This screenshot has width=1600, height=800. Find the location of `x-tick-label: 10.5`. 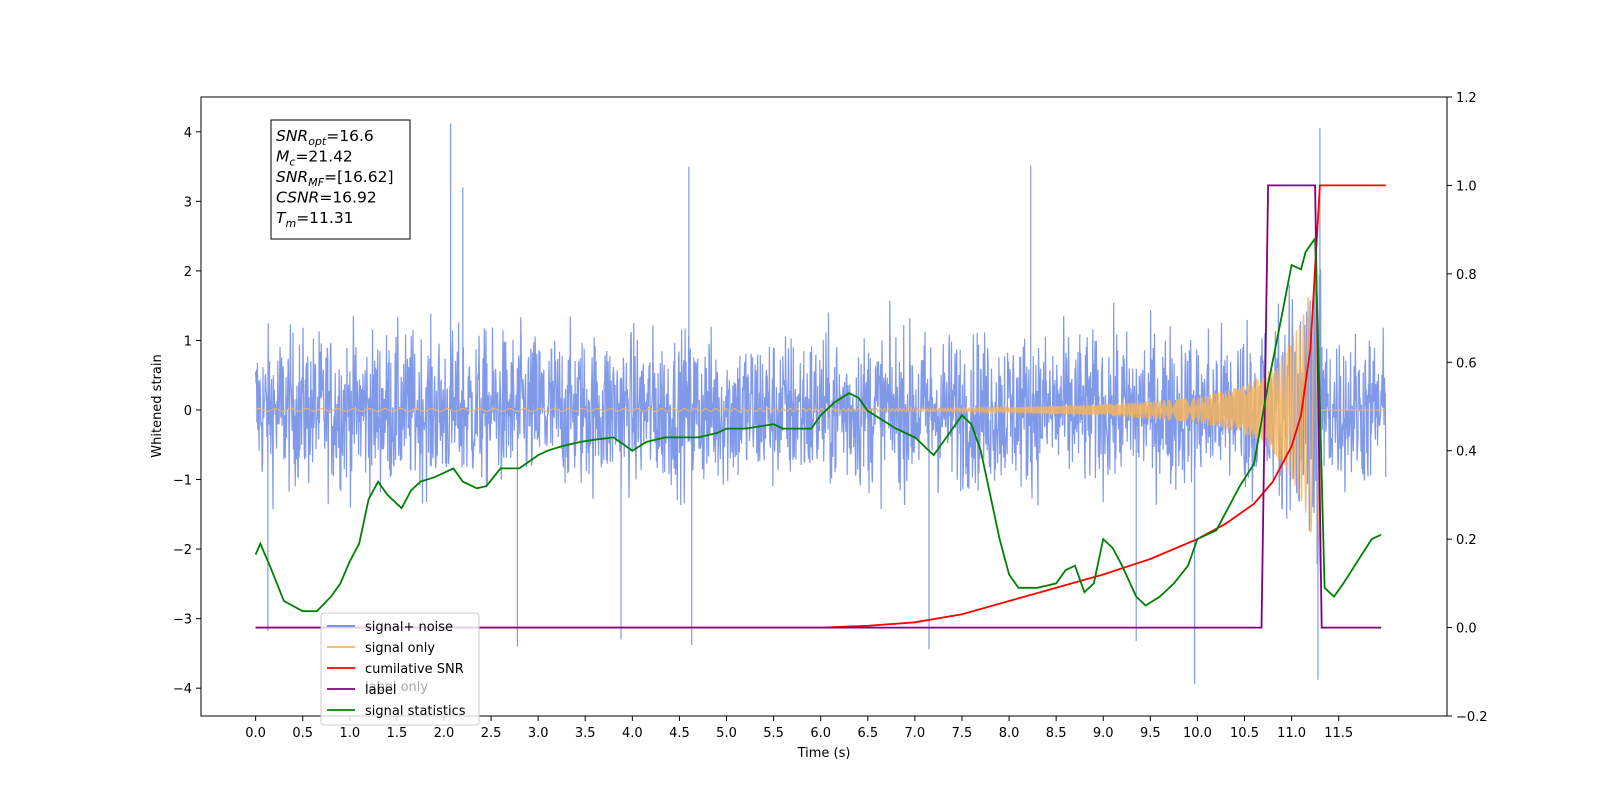

x-tick-label: 10.5 is located at coordinates (1244, 733).